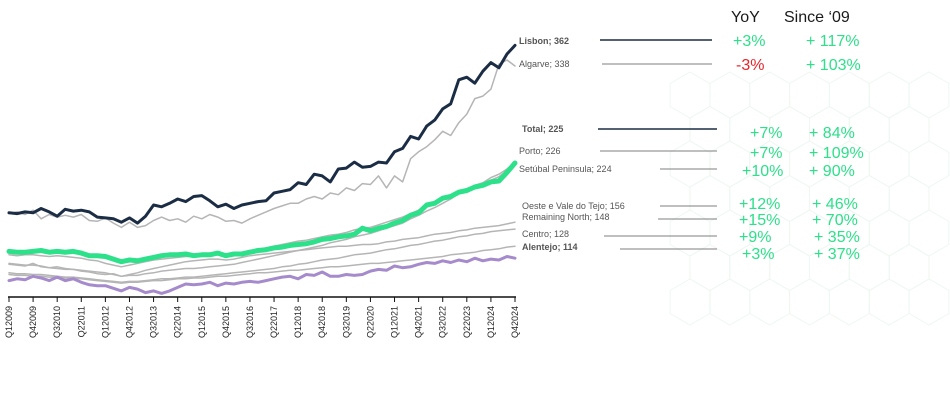  I want to click on x-tick-label: Q42018, so click(322, 322).